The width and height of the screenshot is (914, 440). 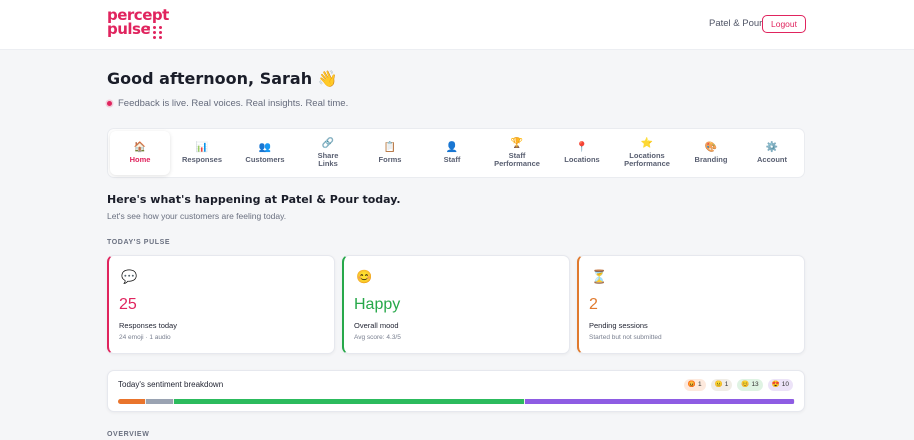 I want to click on nav-responses: 📊 Responses, so click(x=202, y=153).